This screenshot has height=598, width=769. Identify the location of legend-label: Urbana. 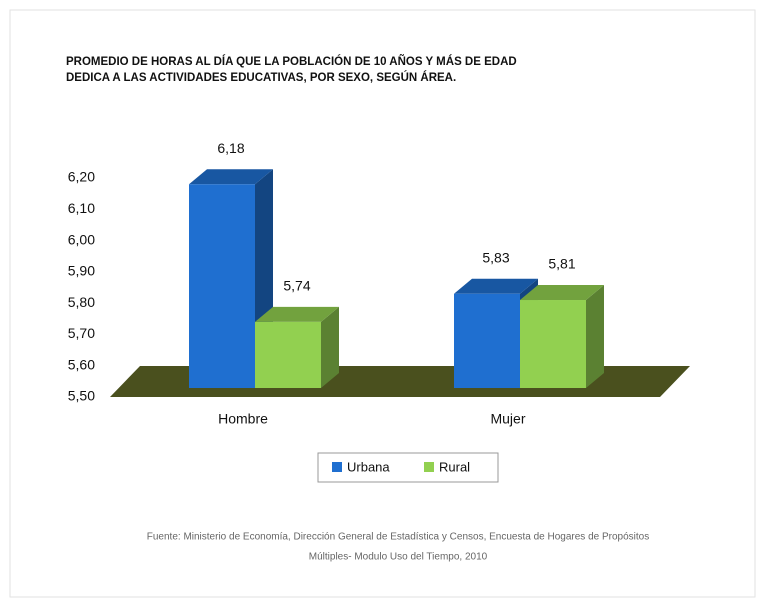
(368, 466).